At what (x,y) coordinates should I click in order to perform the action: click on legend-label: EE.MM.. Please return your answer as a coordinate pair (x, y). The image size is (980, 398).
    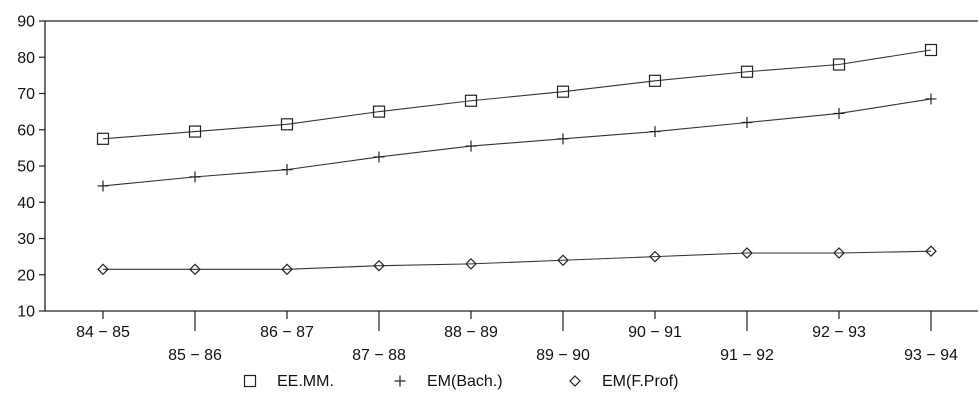
    Looking at the image, I should click on (305, 381).